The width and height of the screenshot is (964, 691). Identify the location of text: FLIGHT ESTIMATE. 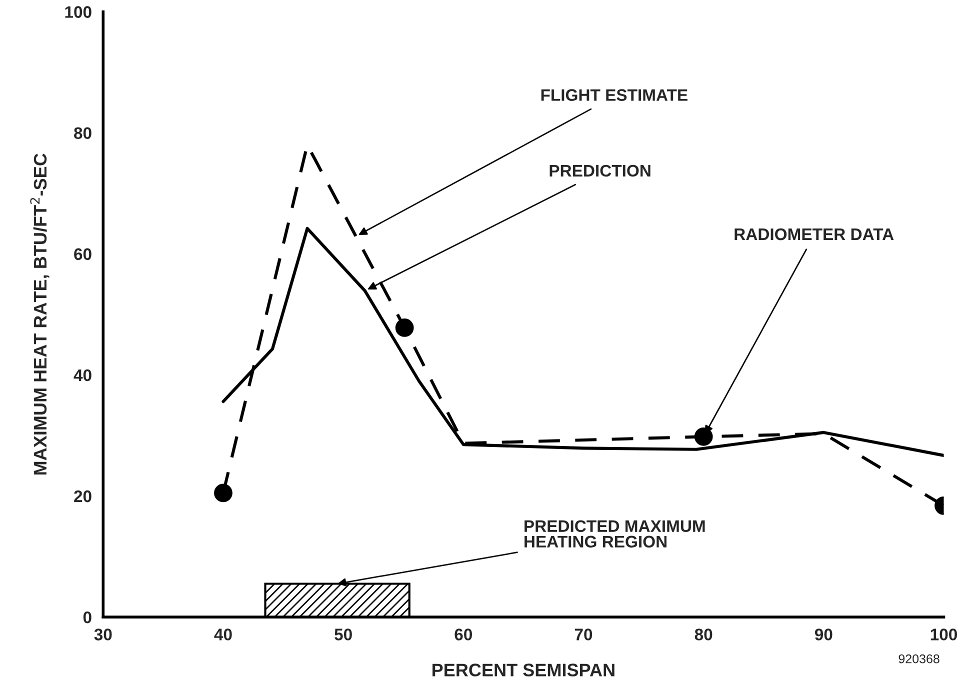
(614, 95).